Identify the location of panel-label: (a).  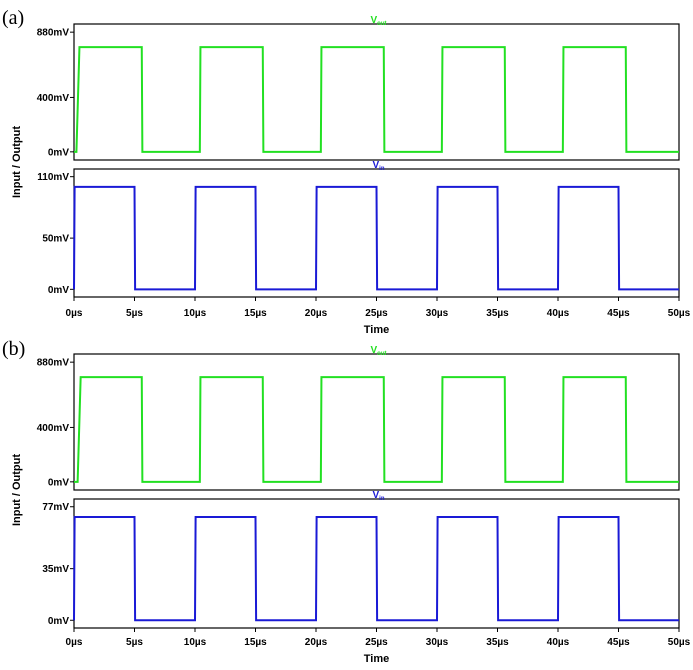
(13, 18).